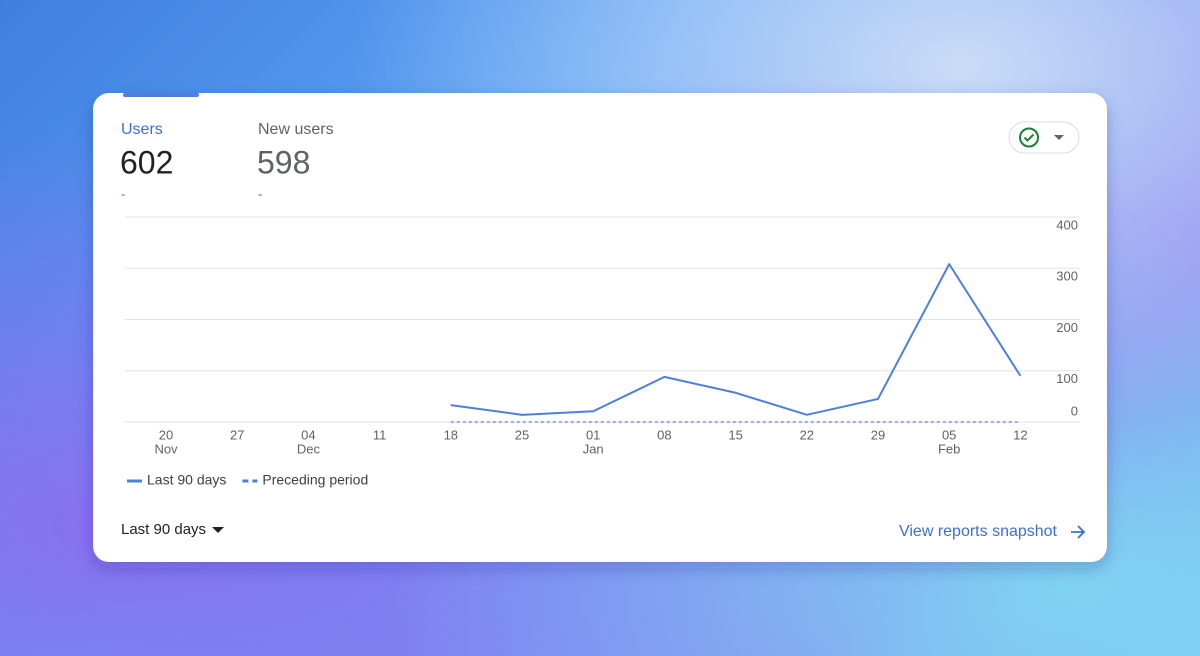 The height and width of the screenshot is (656, 1200). I want to click on check-icon, so click(1029, 137).